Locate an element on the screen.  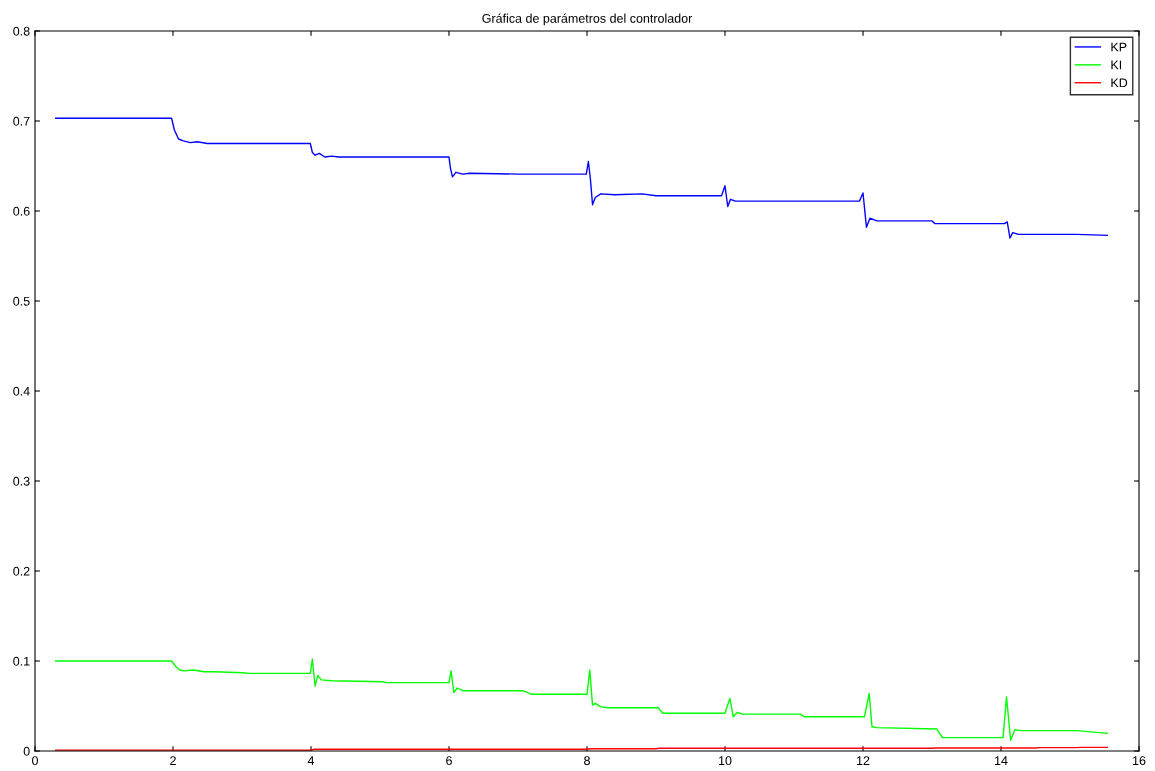
x-tick-label: 16 is located at coordinates (1139, 761).